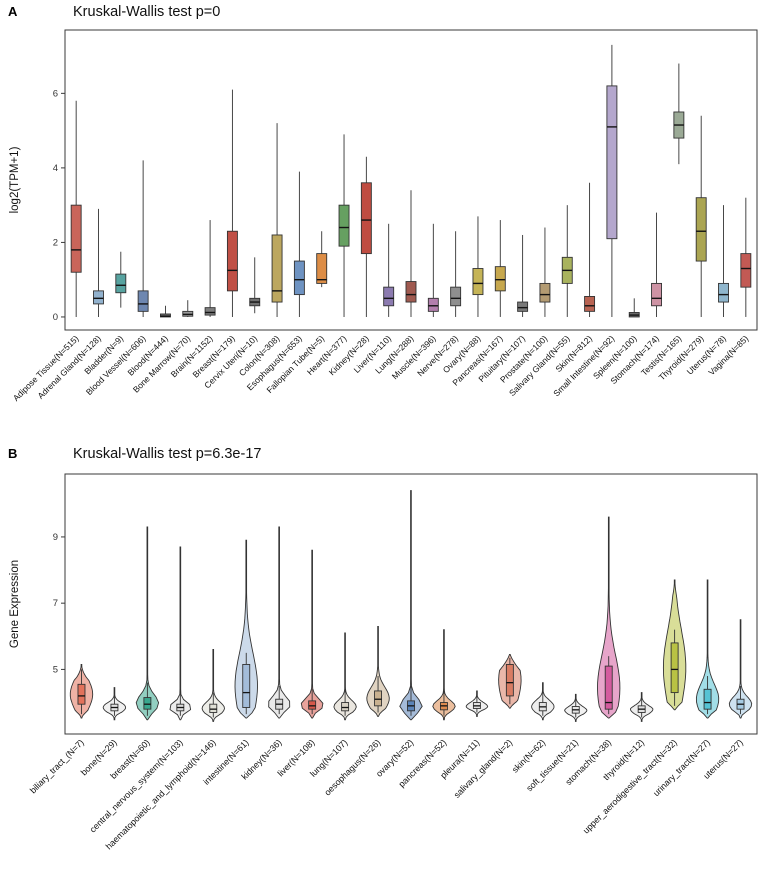 The width and height of the screenshot is (770, 880). What do you see at coordinates (385, 11) in the screenshot?
I see `panel-a-header: A Kruskal-Wallis test p=0` at bounding box center [385, 11].